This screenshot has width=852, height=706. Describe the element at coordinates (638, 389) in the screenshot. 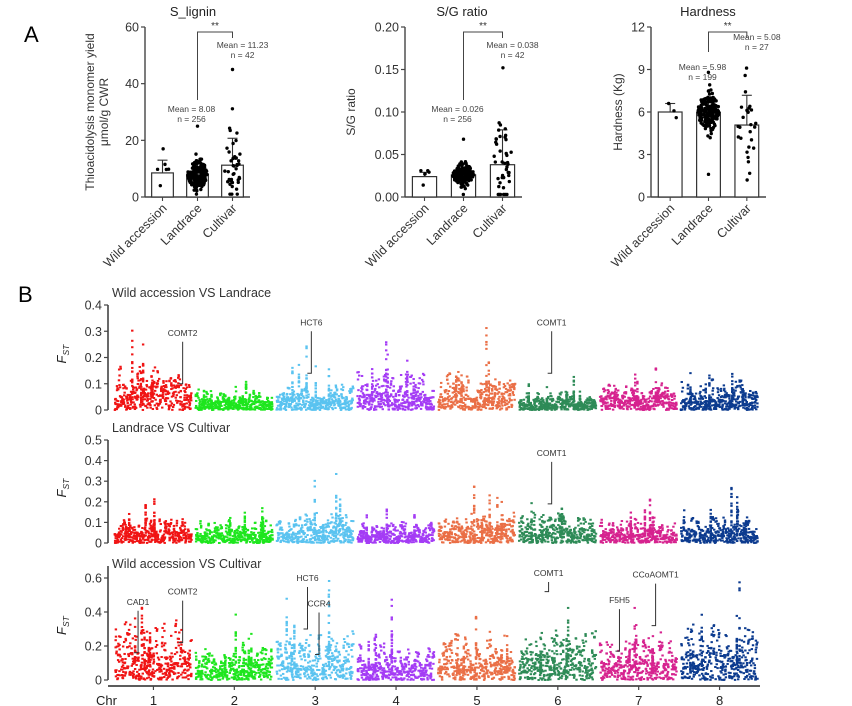

I see `chromosome-7-points` at that location.